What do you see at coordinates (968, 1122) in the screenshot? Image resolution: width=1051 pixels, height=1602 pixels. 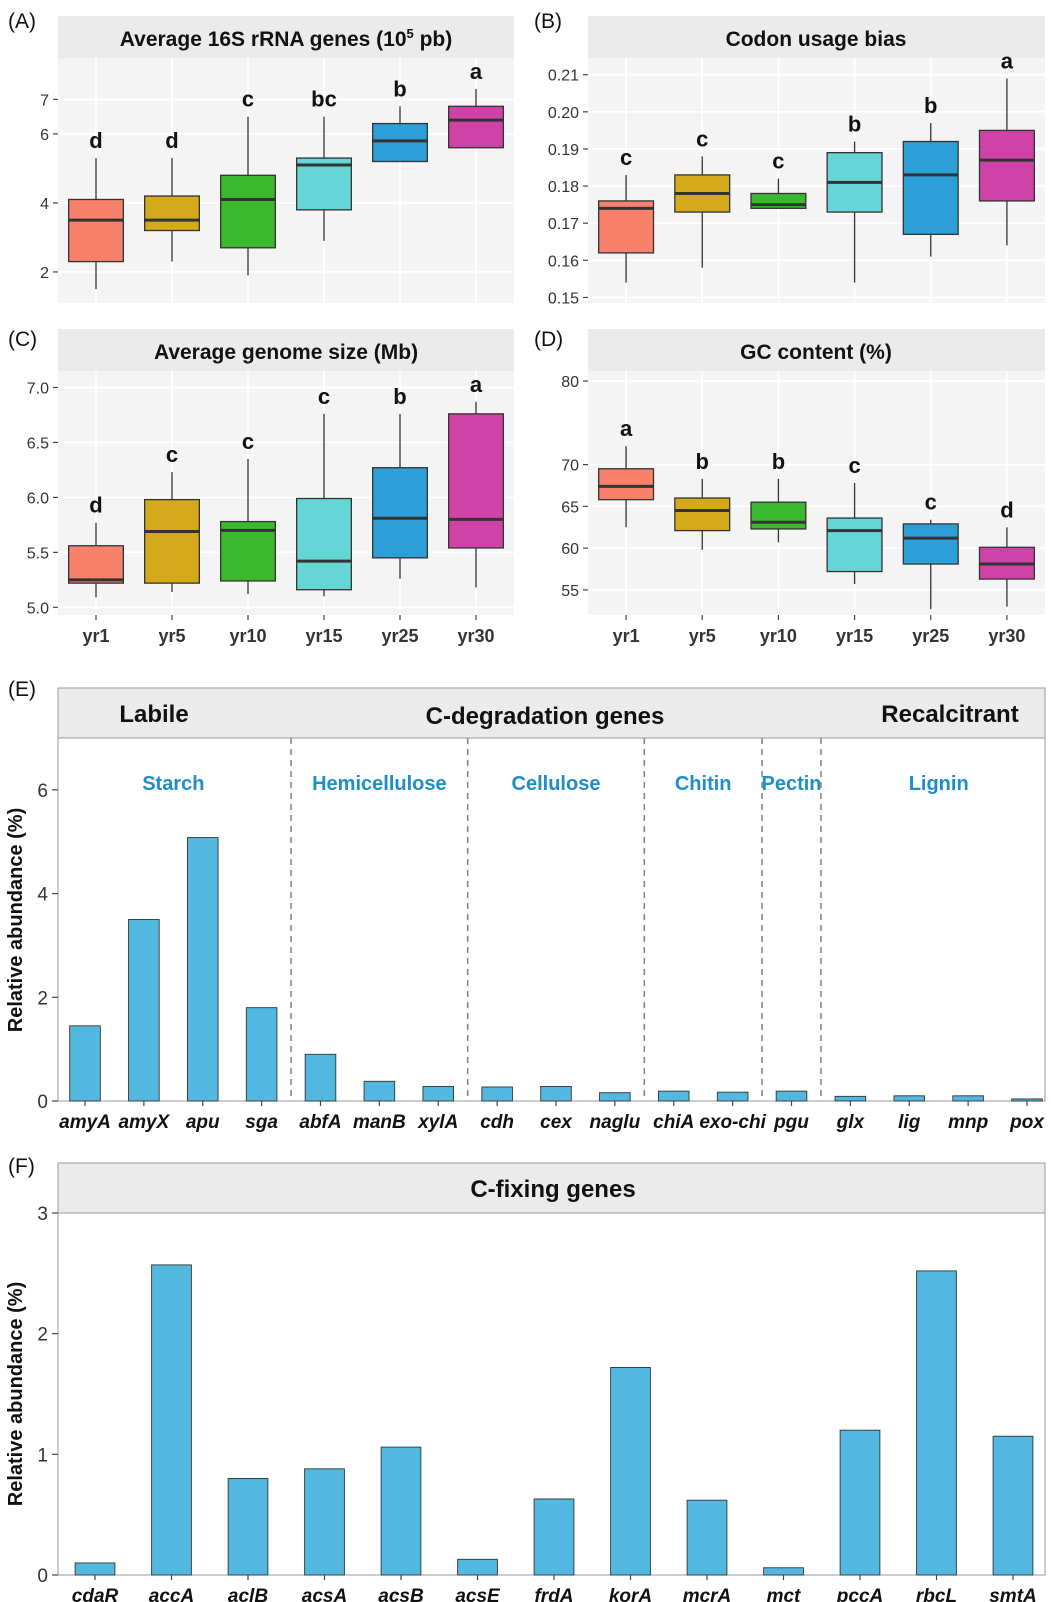 I see `panel-e-xtick-label: mnp` at bounding box center [968, 1122].